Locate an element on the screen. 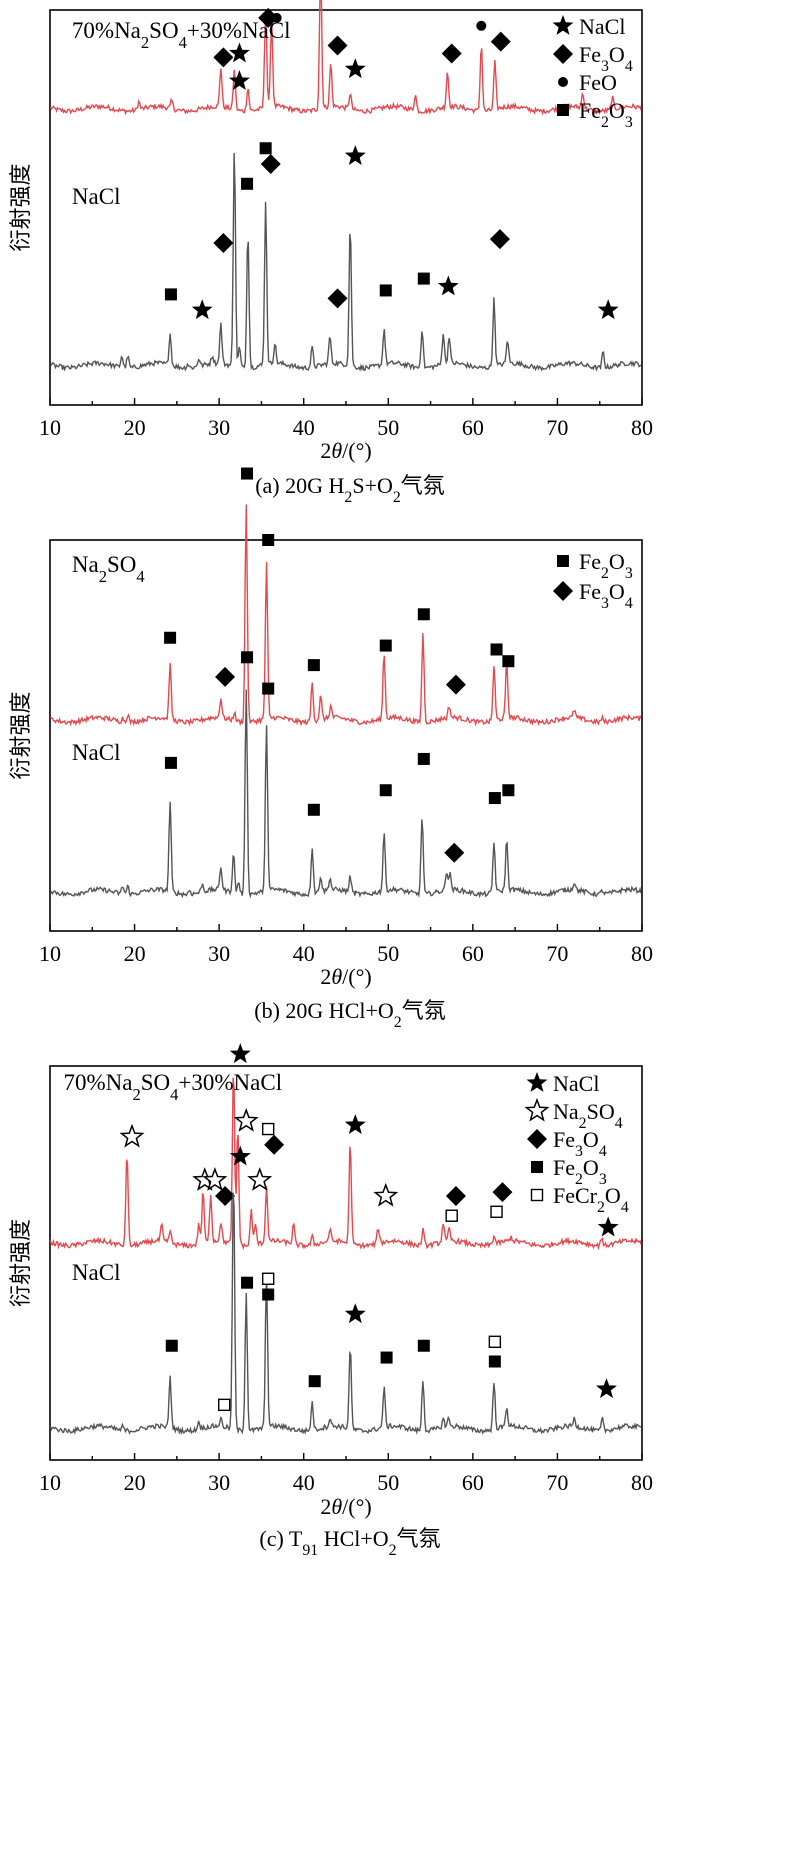 This screenshot has height=1871, width=797. series-label: NaCl is located at coordinates (96, 752).